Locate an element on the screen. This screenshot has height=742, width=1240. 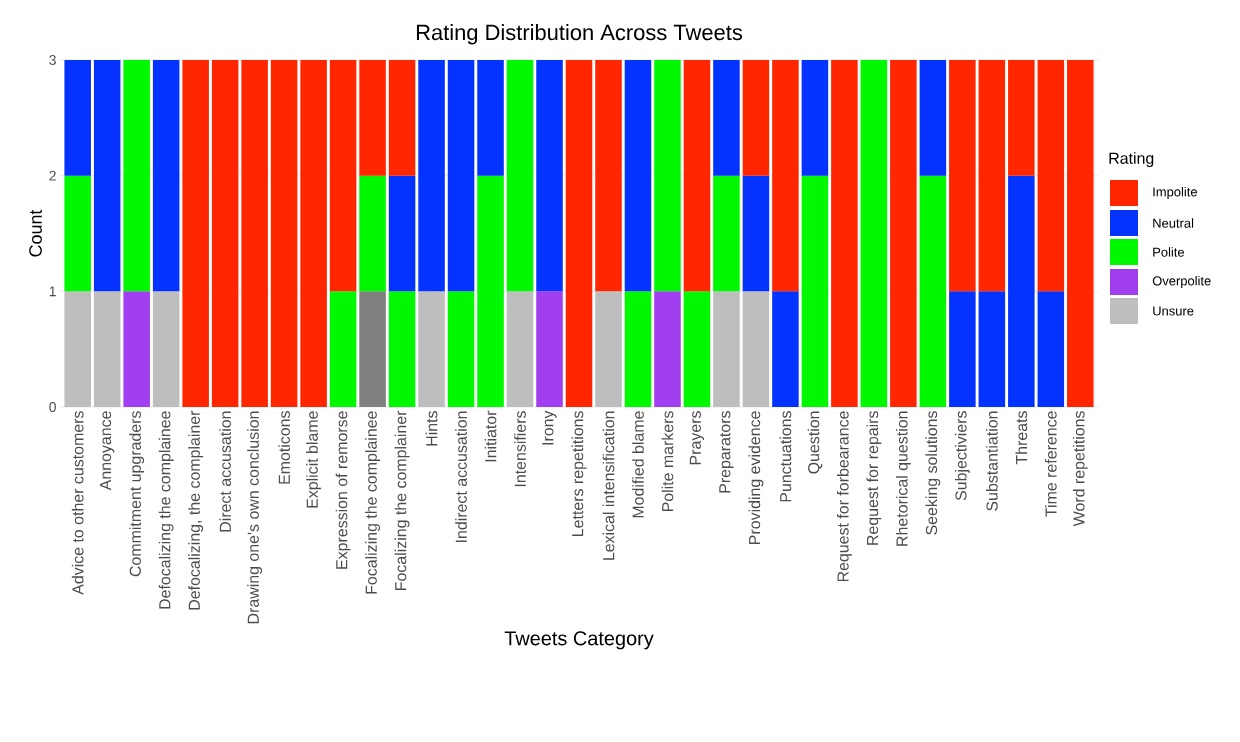
x-tick-label: Direct accusation is located at coordinates (225, 471).